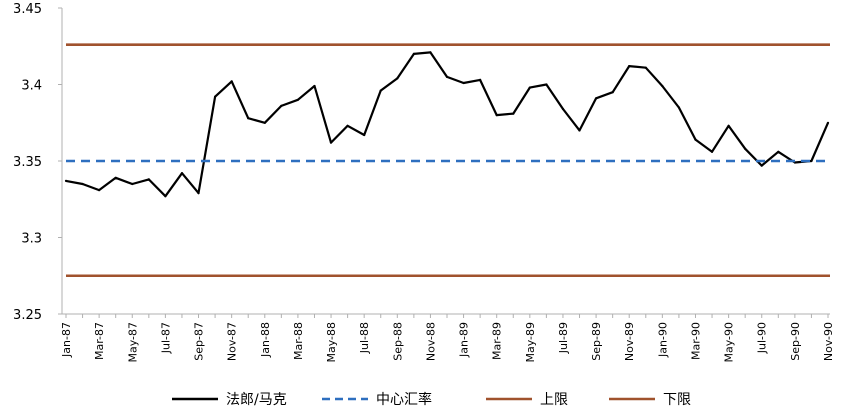 The height and width of the screenshot is (417, 844). Describe the element at coordinates (165, 338) in the screenshot. I see `x-tick-label: Jul-87` at that location.